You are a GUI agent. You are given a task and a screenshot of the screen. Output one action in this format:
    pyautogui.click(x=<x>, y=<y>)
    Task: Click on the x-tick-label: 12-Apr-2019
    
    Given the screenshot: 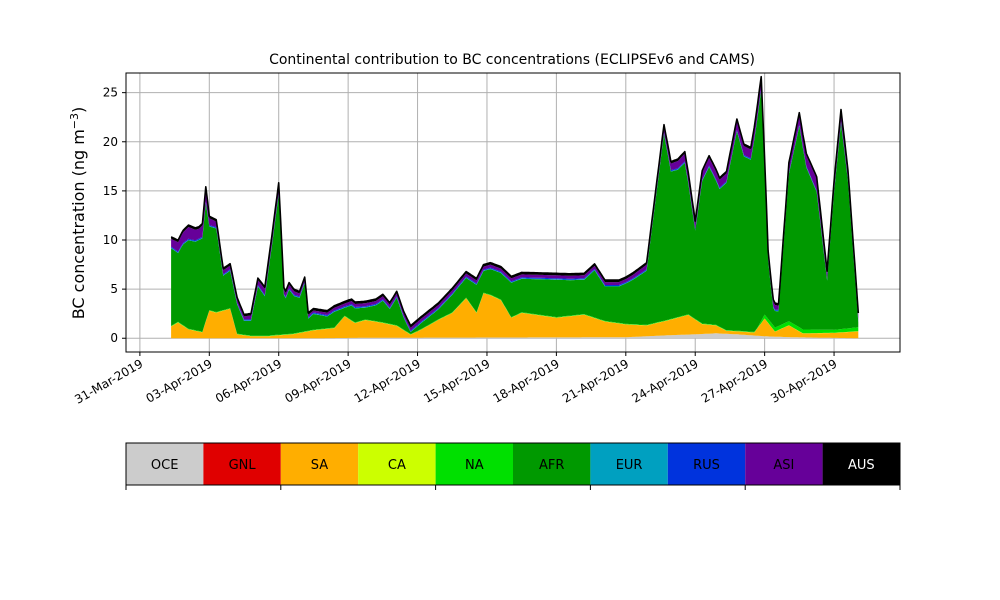 What is the action you would take?
    pyautogui.click(x=387, y=380)
    